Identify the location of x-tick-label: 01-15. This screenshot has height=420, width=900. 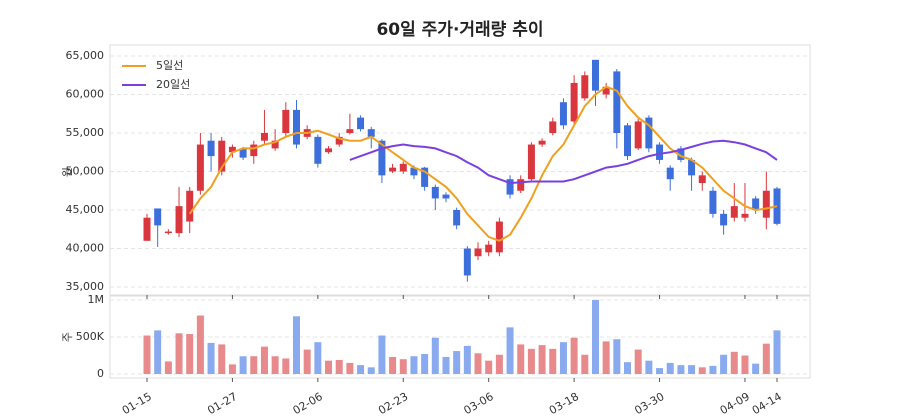
(137, 403).